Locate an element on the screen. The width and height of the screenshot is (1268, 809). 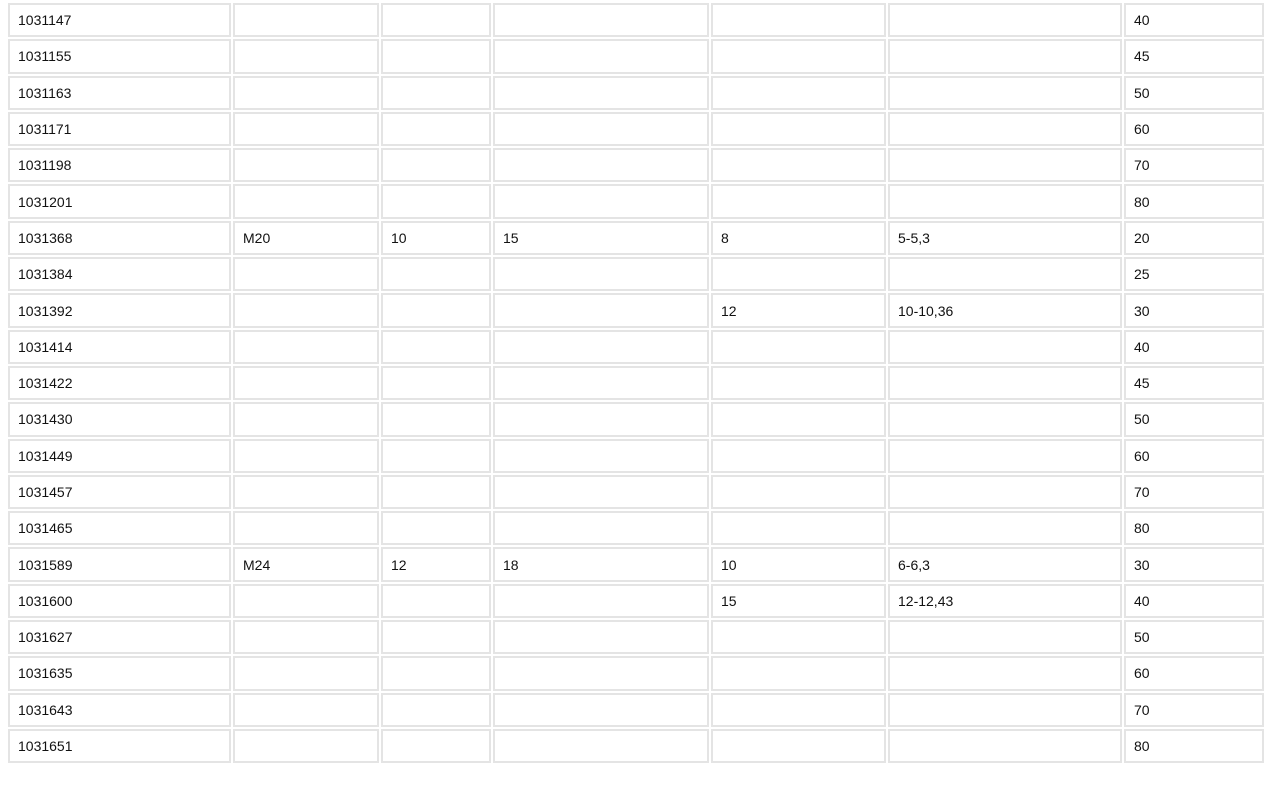
table-cell: 1031457 is located at coordinates (119, 492).